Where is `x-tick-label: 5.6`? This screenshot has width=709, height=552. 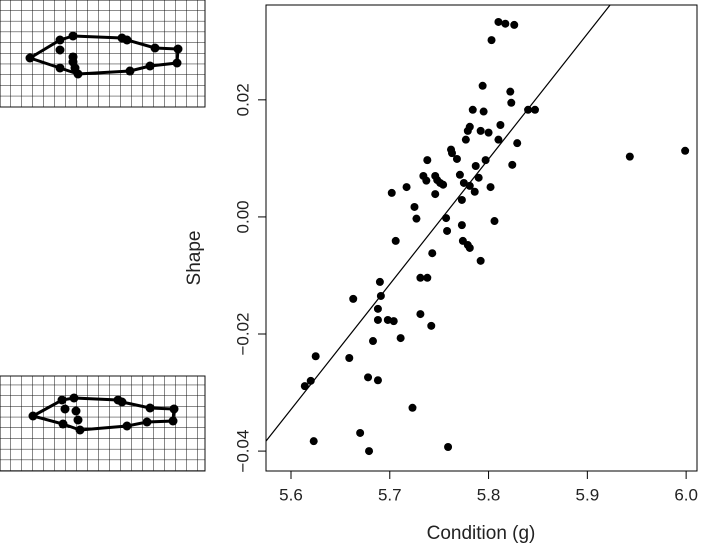
x-tick-label: 5.6 is located at coordinates (291, 494).